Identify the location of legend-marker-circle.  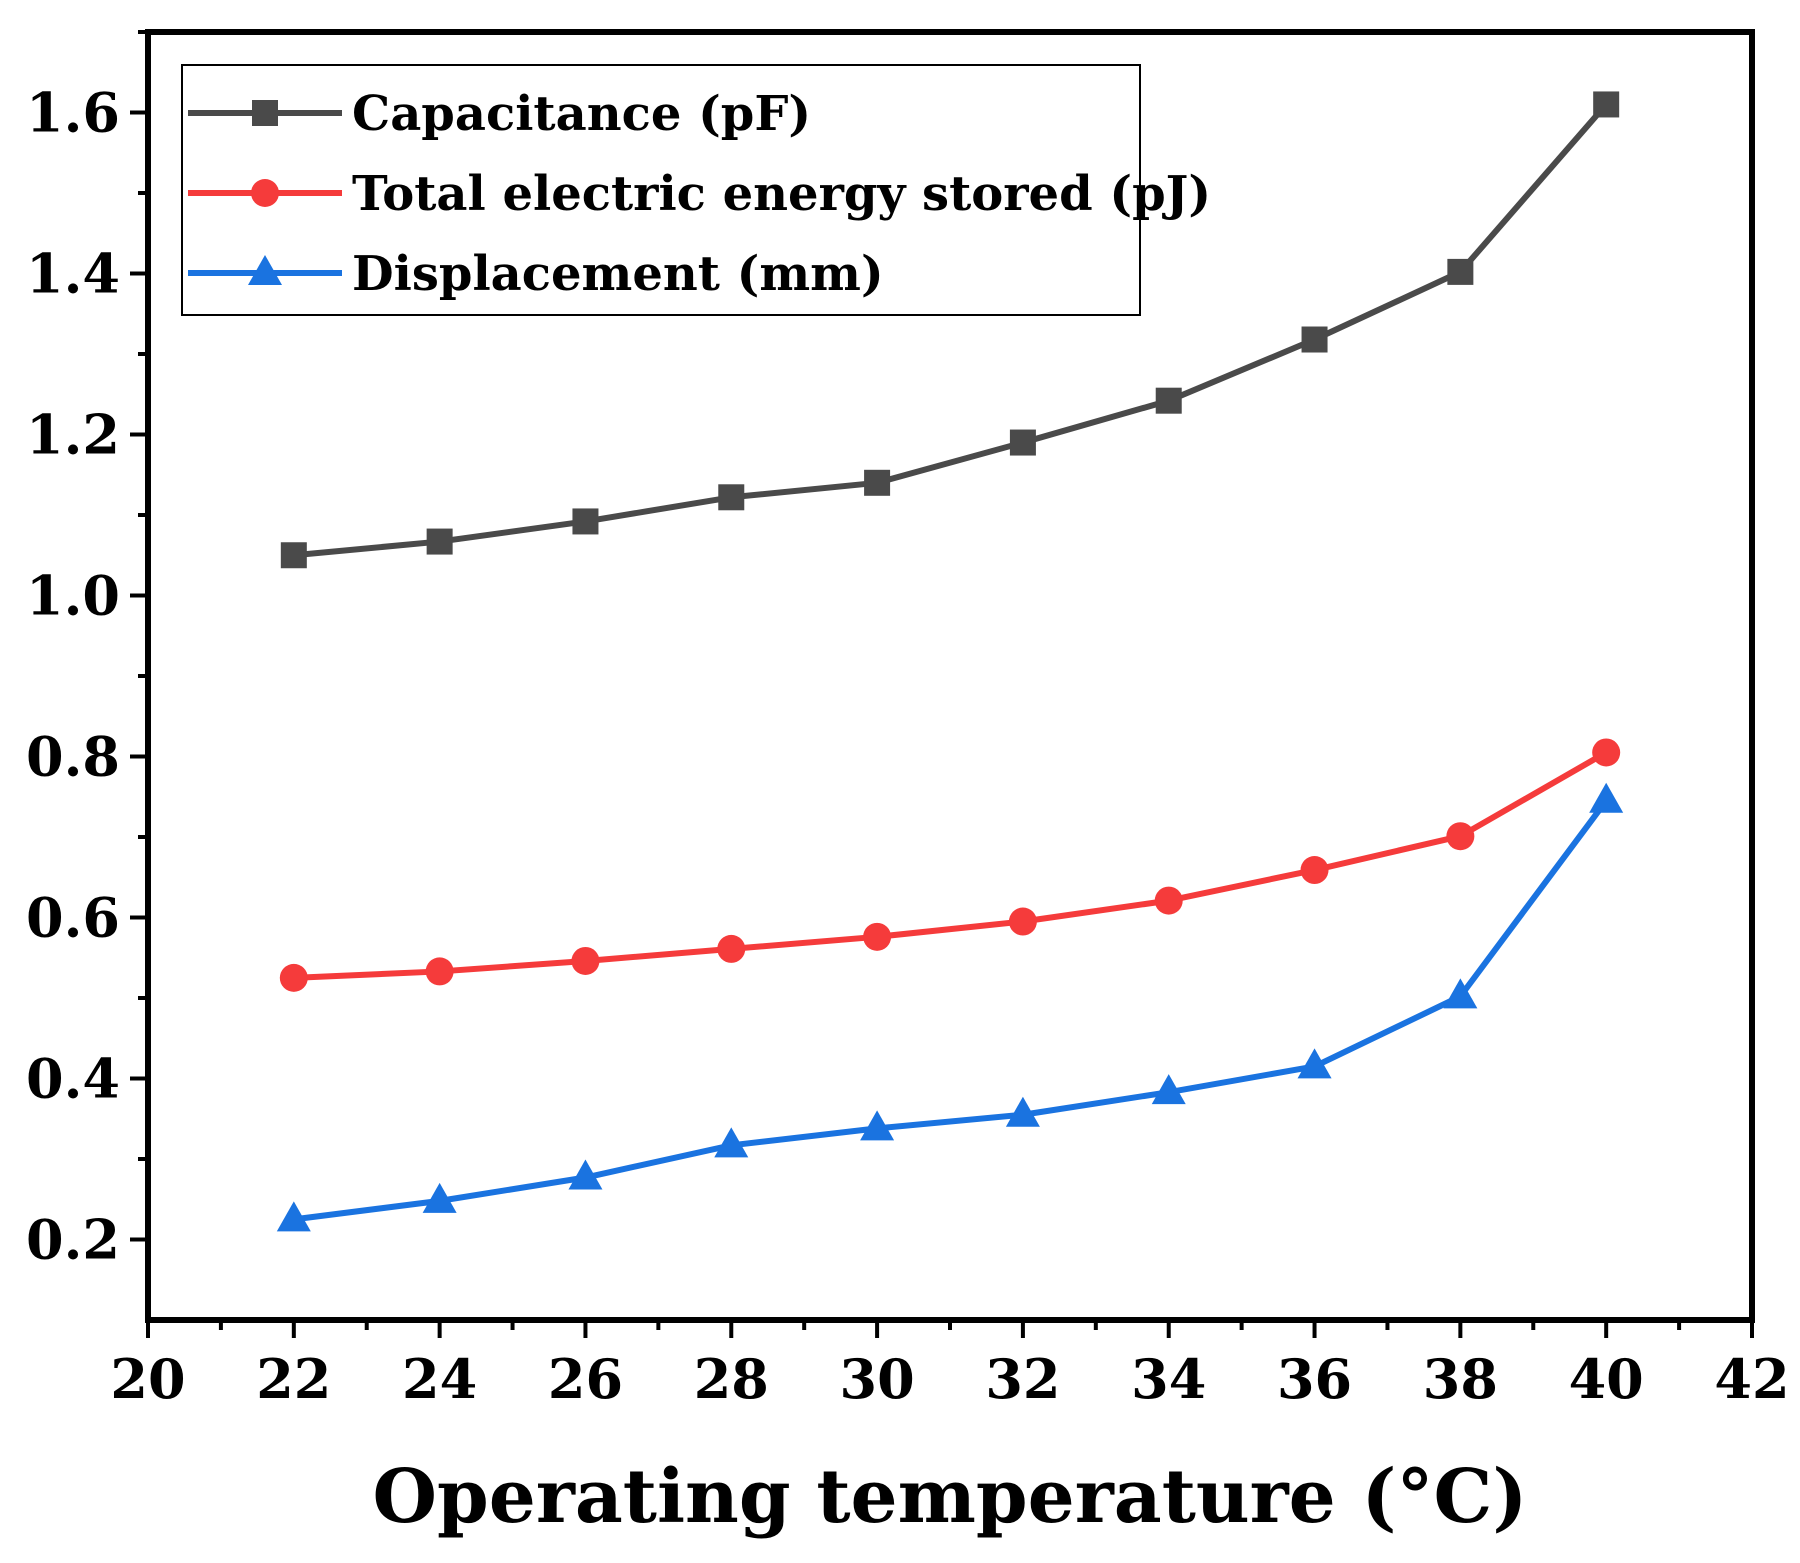
(265, 193).